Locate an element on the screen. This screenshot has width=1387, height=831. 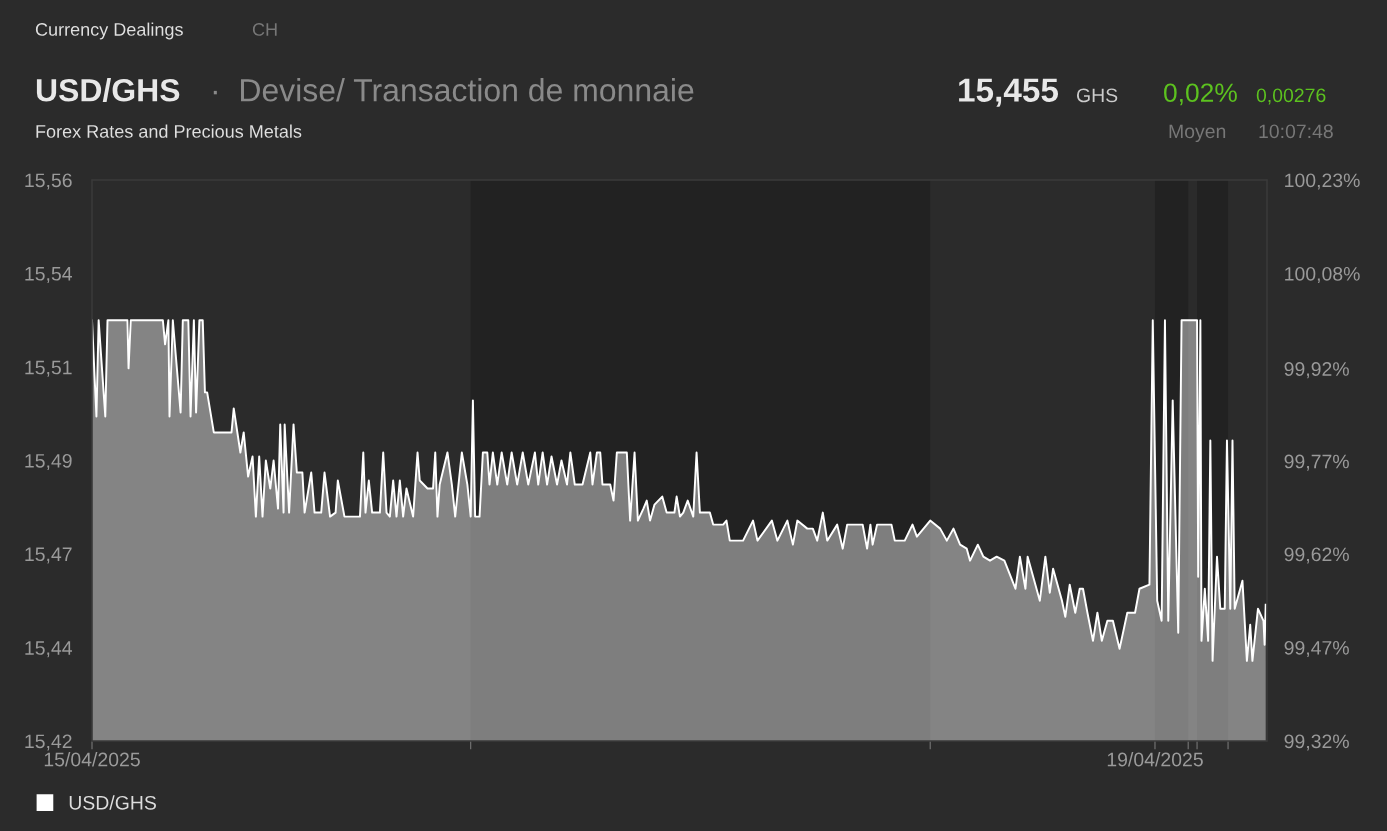
y-tick-label: 15,51 is located at coordinates (48, 368).